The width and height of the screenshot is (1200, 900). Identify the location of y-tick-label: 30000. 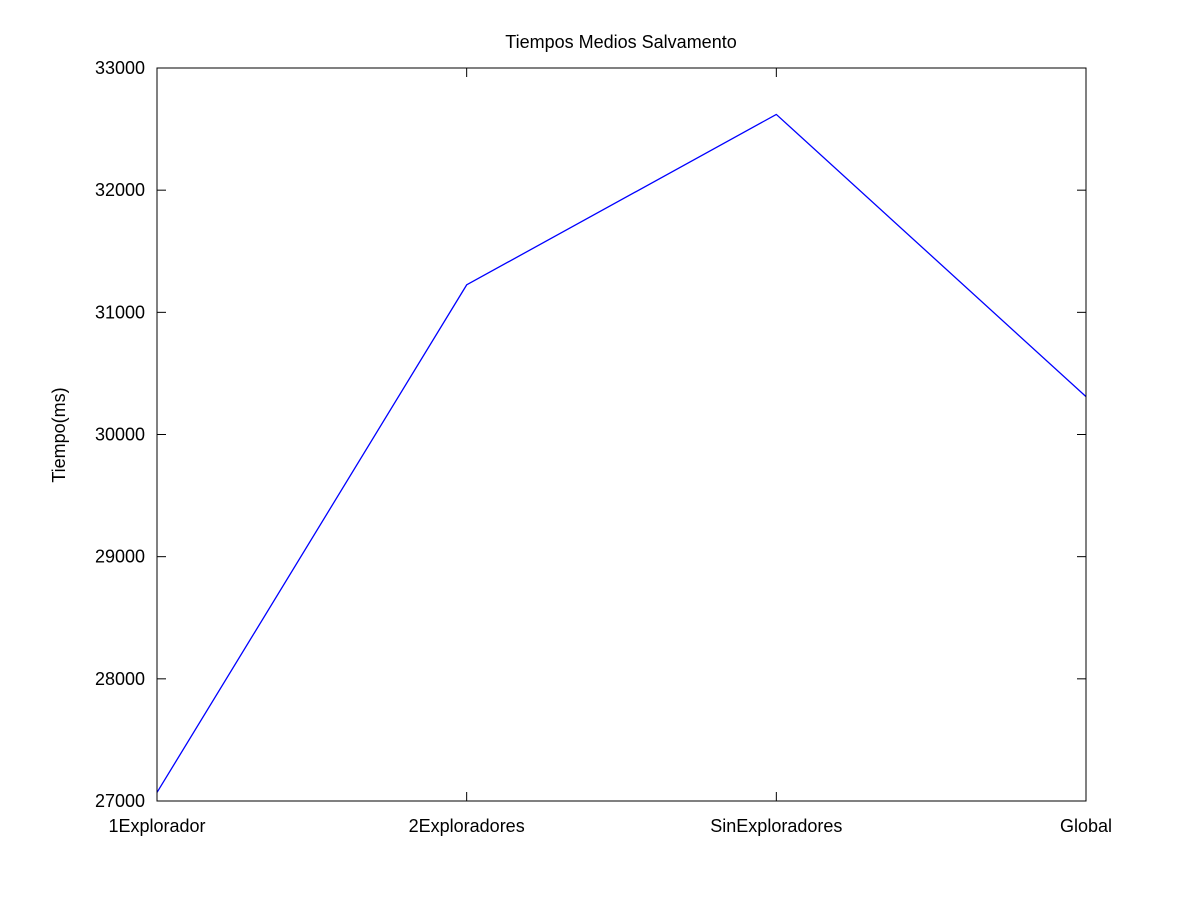
(120, 435).